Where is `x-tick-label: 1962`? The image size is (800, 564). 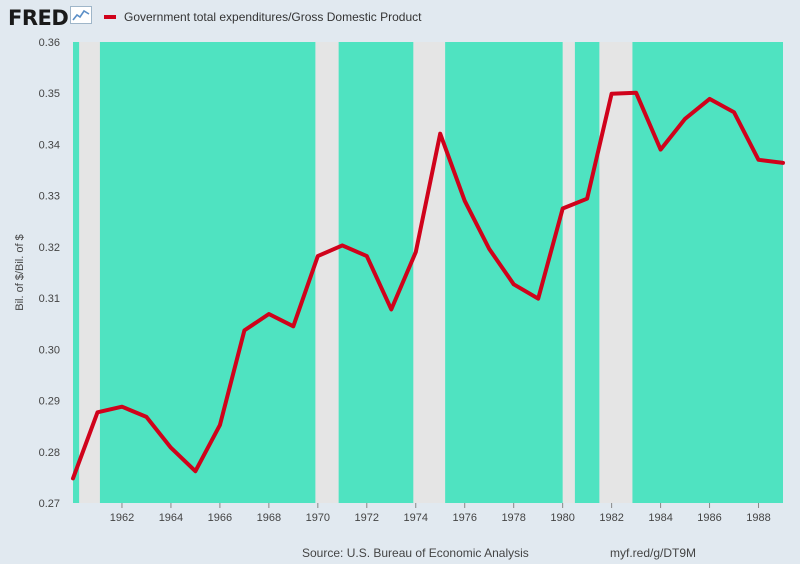 x-tick-label: 1962 is located at coordinates (122, 518).